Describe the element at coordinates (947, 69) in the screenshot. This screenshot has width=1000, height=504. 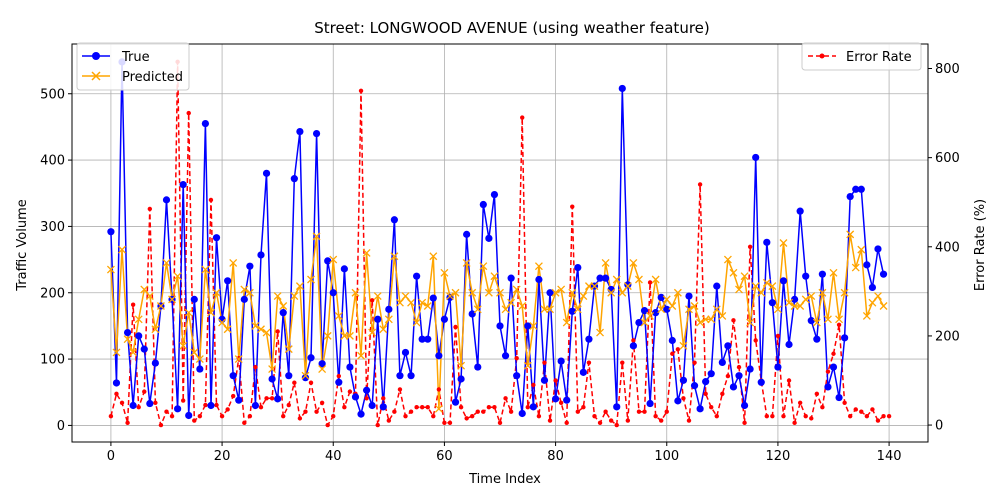
I see `y2-tick-label: 800` at that location.